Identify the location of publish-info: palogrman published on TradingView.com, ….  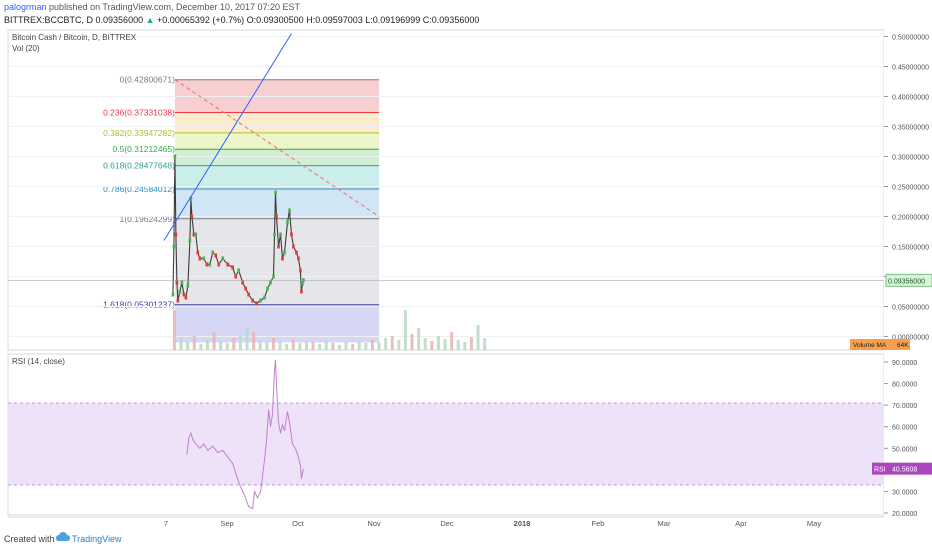
(152, 7).